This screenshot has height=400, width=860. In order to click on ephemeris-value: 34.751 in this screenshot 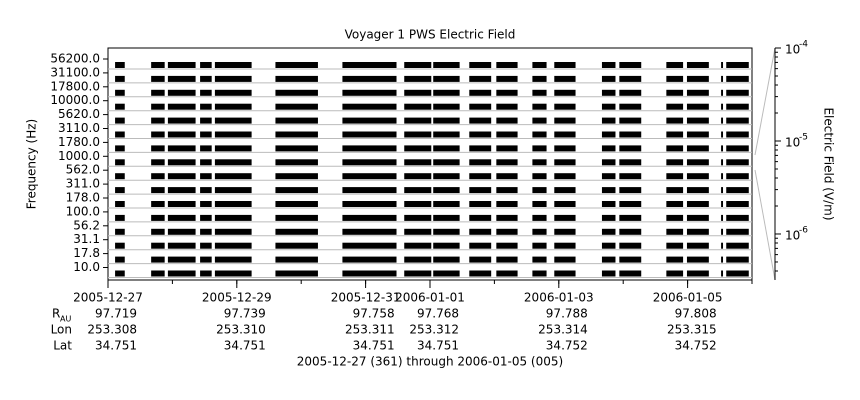, I will do `click(116, 346)`.